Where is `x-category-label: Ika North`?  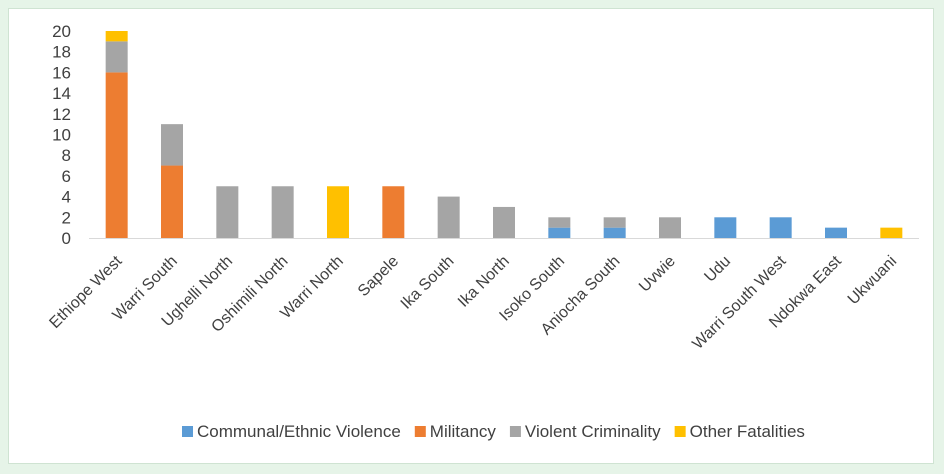 x-category-label: Ika North is located at coordinates (484, 282).